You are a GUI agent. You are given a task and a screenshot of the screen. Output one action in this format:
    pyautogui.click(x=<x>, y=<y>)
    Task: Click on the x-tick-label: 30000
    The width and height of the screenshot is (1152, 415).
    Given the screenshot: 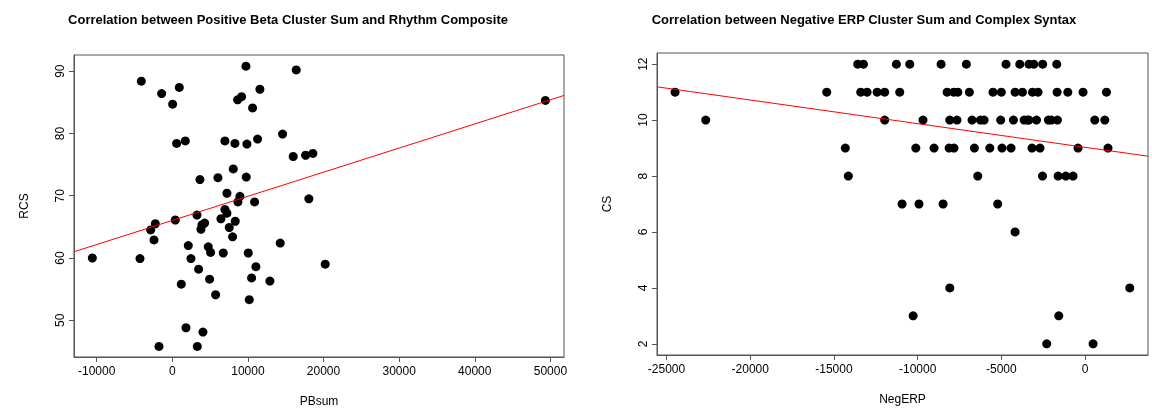 What is the action you would take?
    pyautogui.click(x=399, y=371)
    